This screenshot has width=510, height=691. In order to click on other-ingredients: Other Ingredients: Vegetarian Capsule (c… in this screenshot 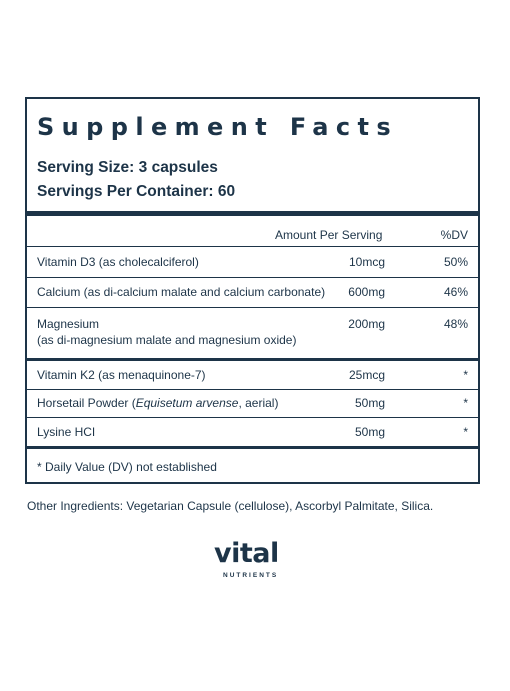, I will do `click(230, 506)`.